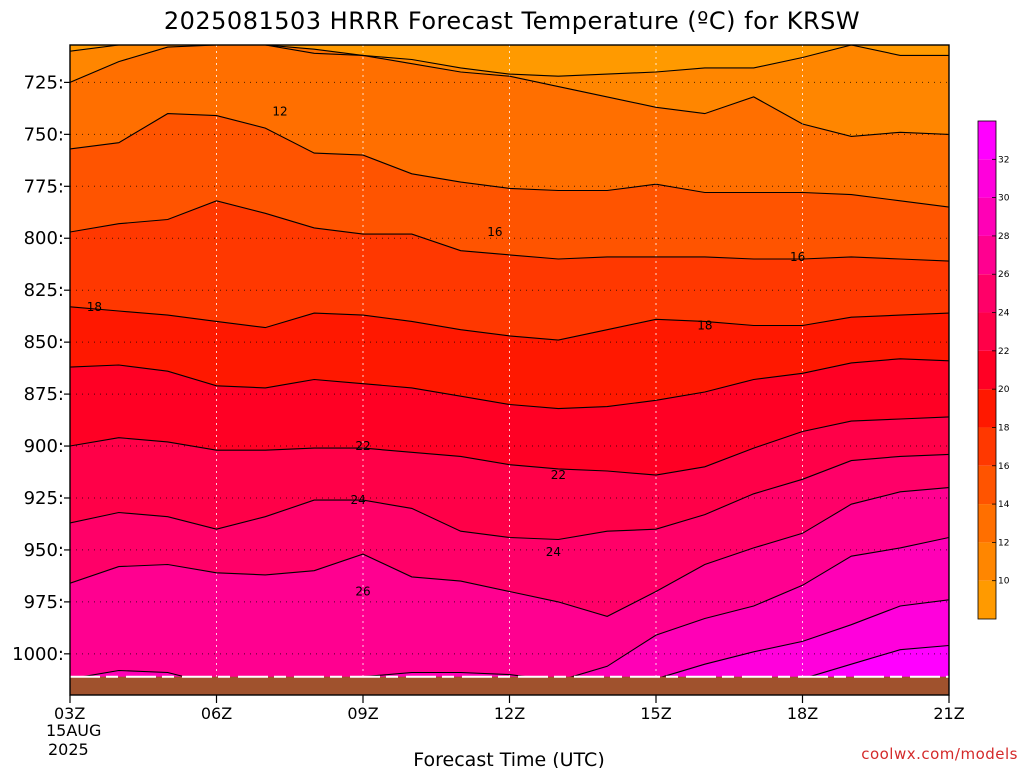 The image size is (1024, 773). I want to click on y-tick-label: 850:, so click(44, 342).